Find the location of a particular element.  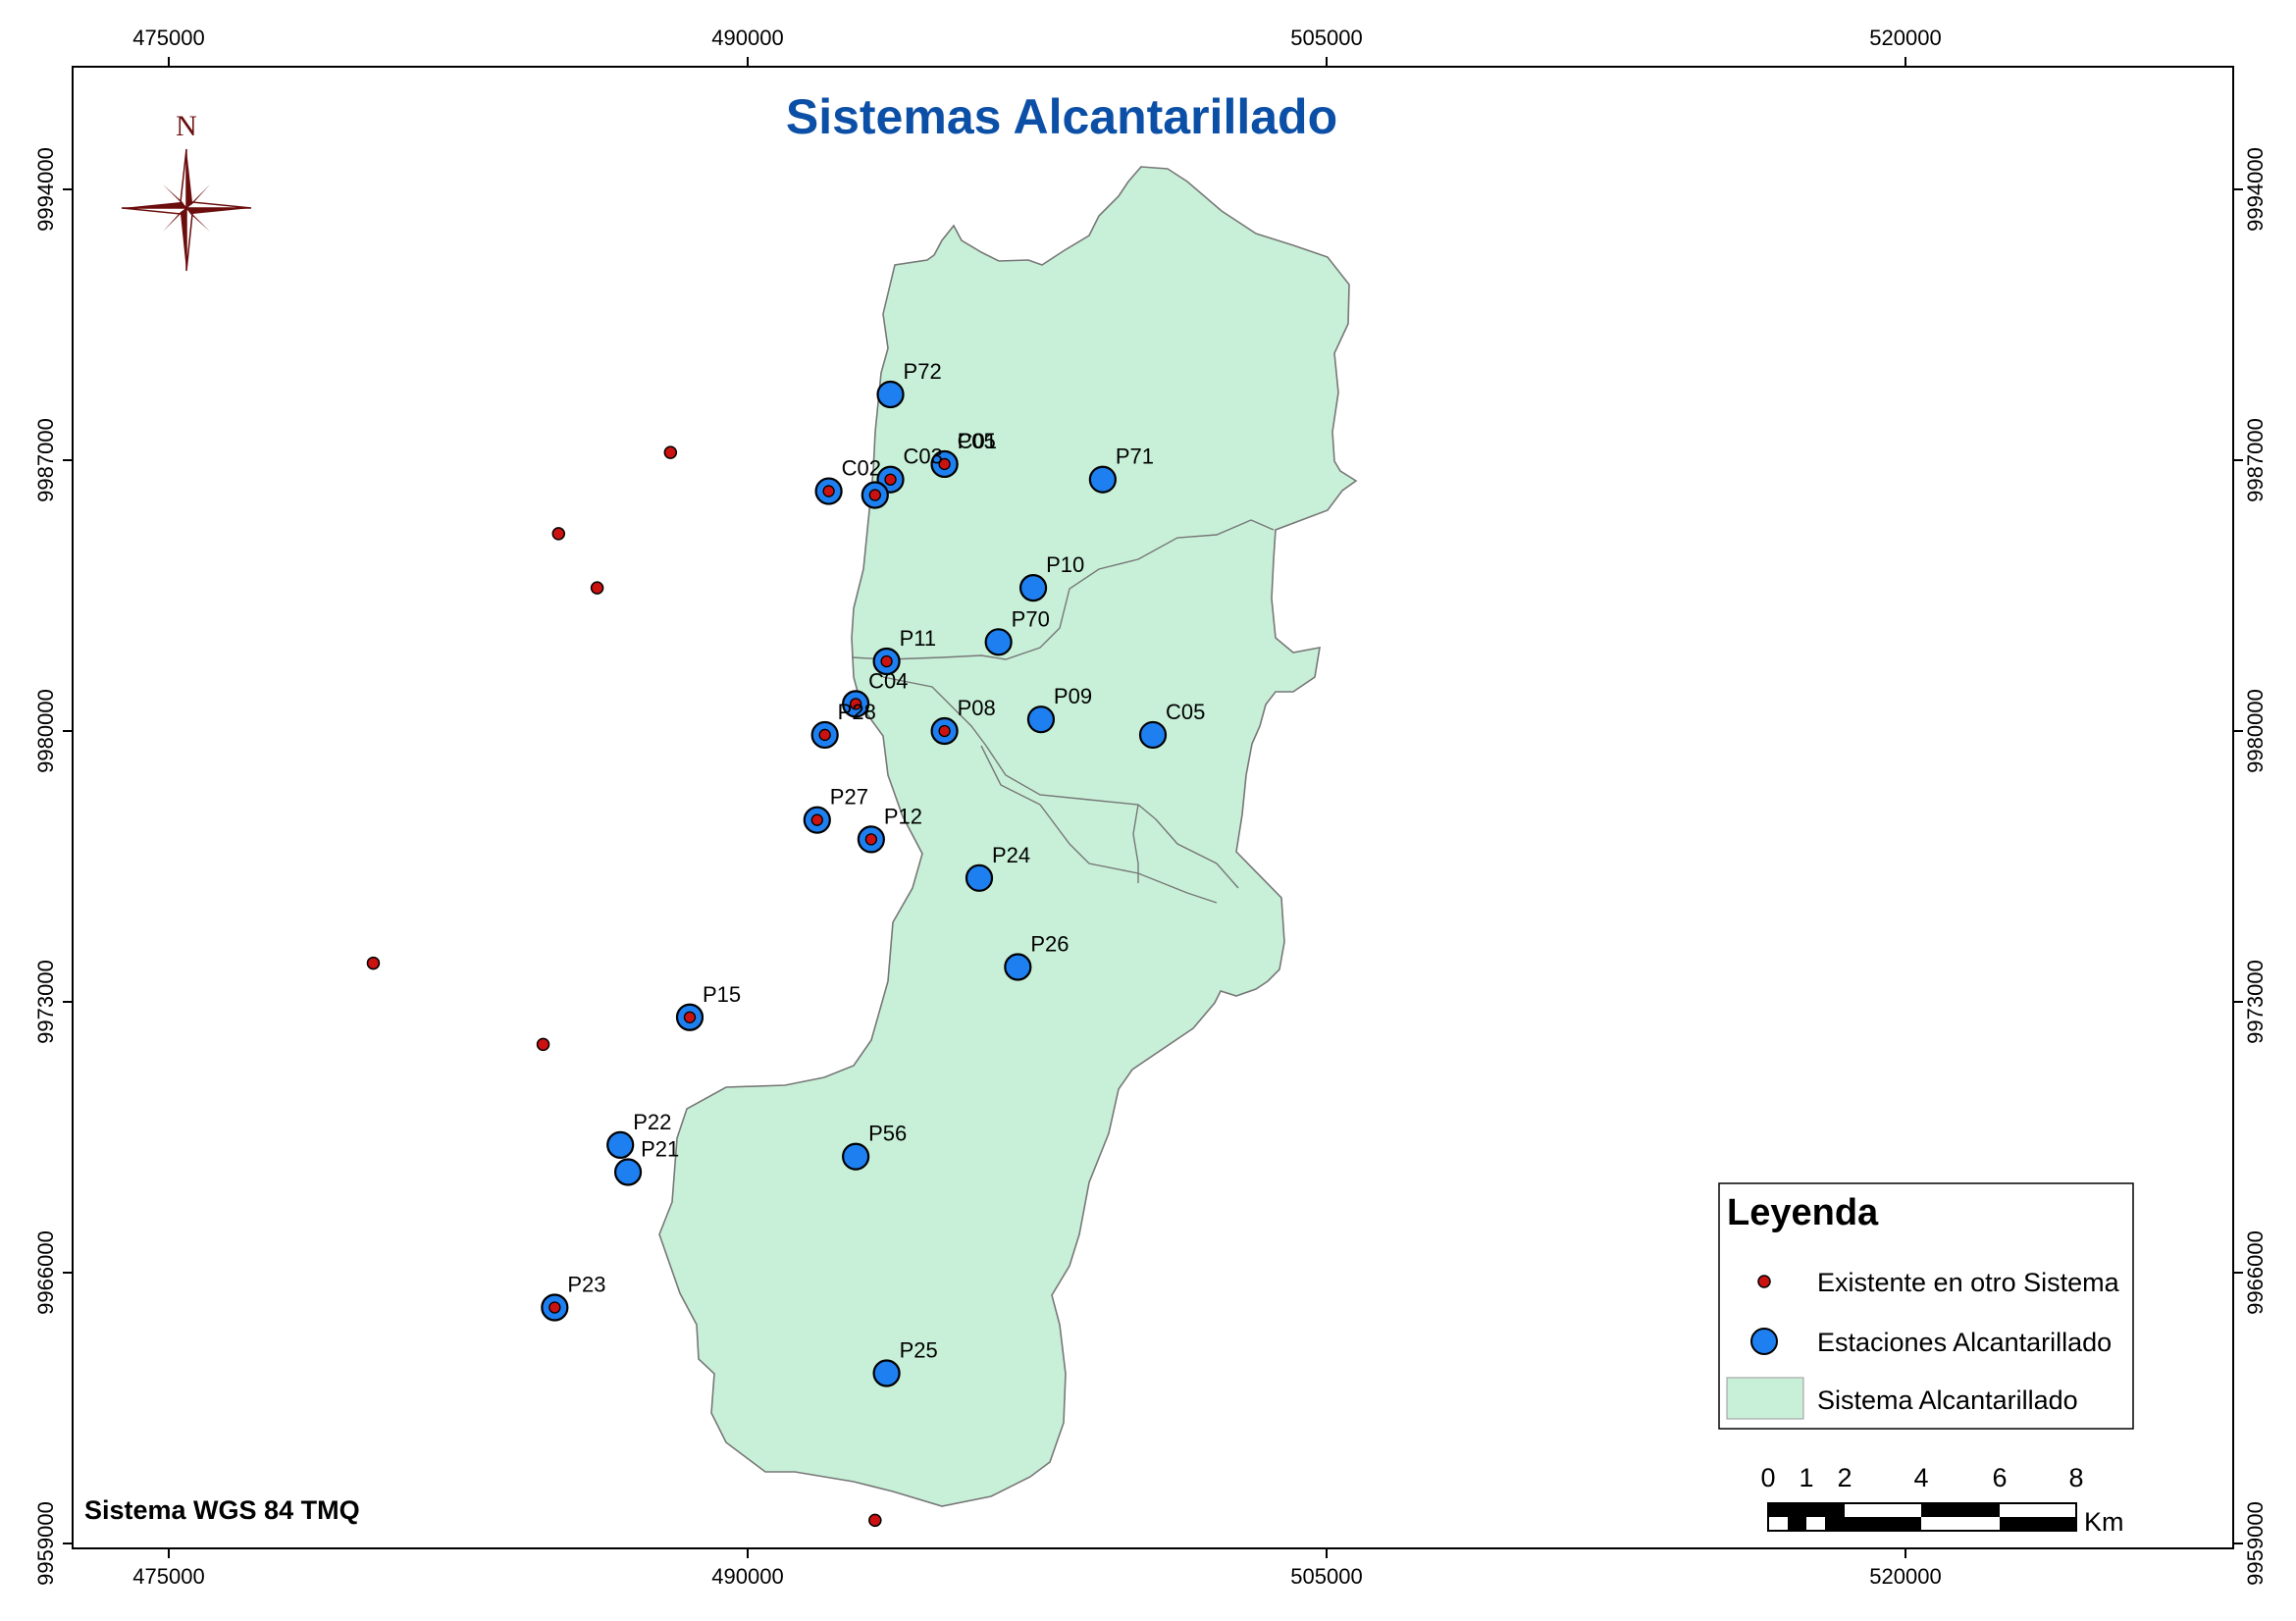

station-label: C04 is located at coordinates (888, 680).